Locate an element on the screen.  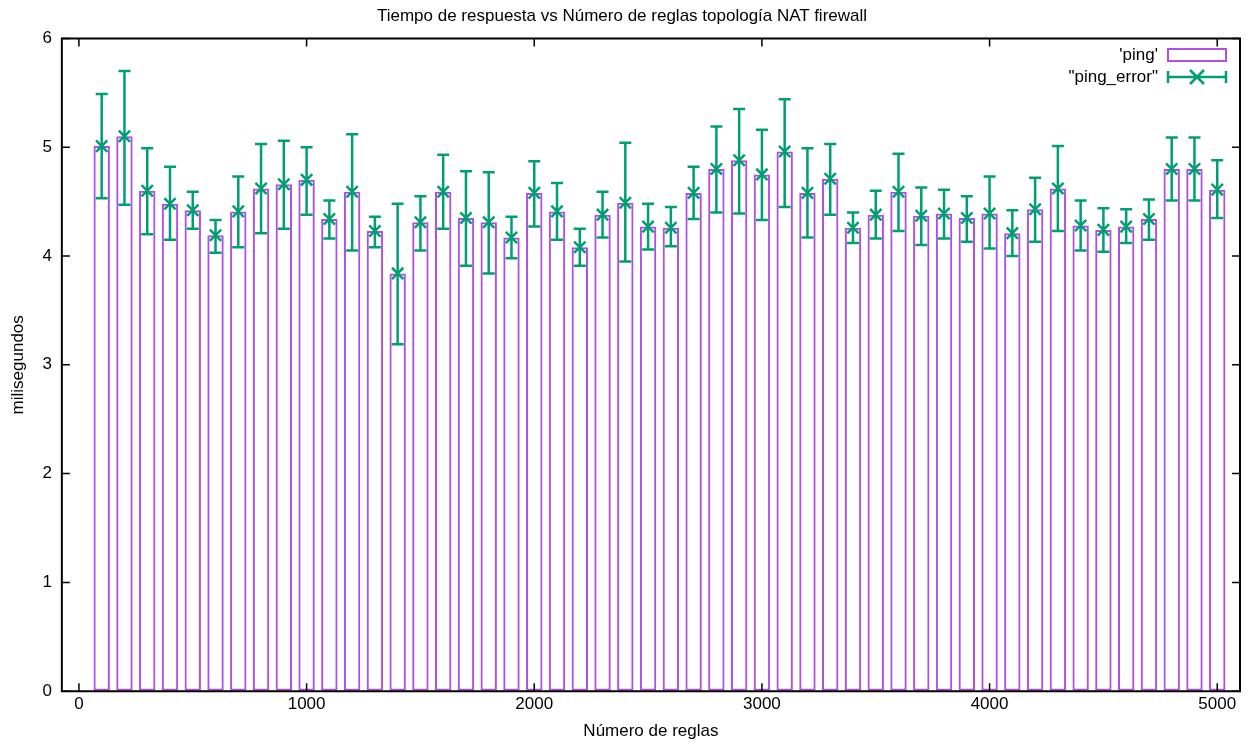
chart-title: Tiempo de respuesta vs Número de reglas topología NAT firewall is located at coordinates (622, 15).